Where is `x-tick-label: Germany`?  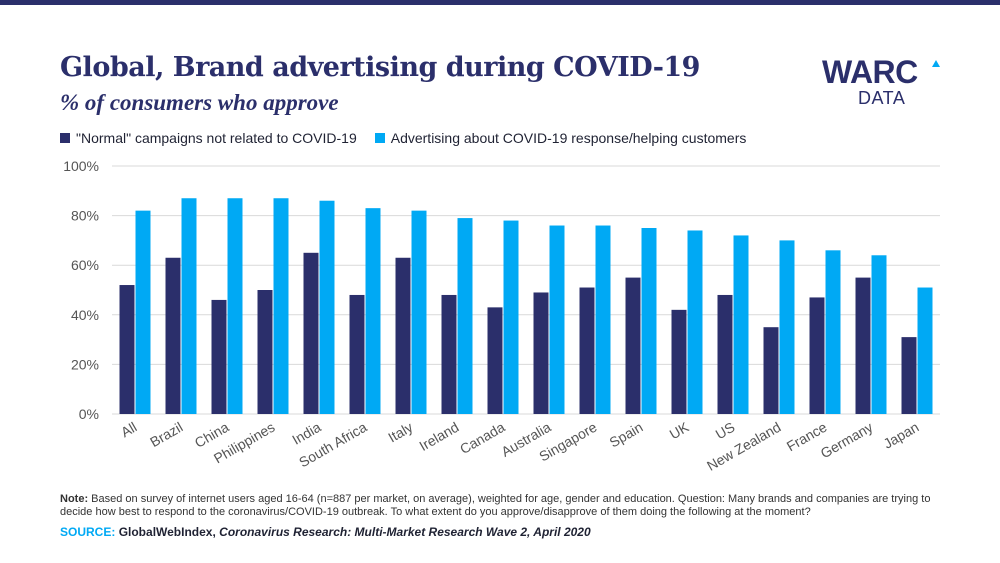
x-tick-label: Germany is located at coordinates (847, 440).